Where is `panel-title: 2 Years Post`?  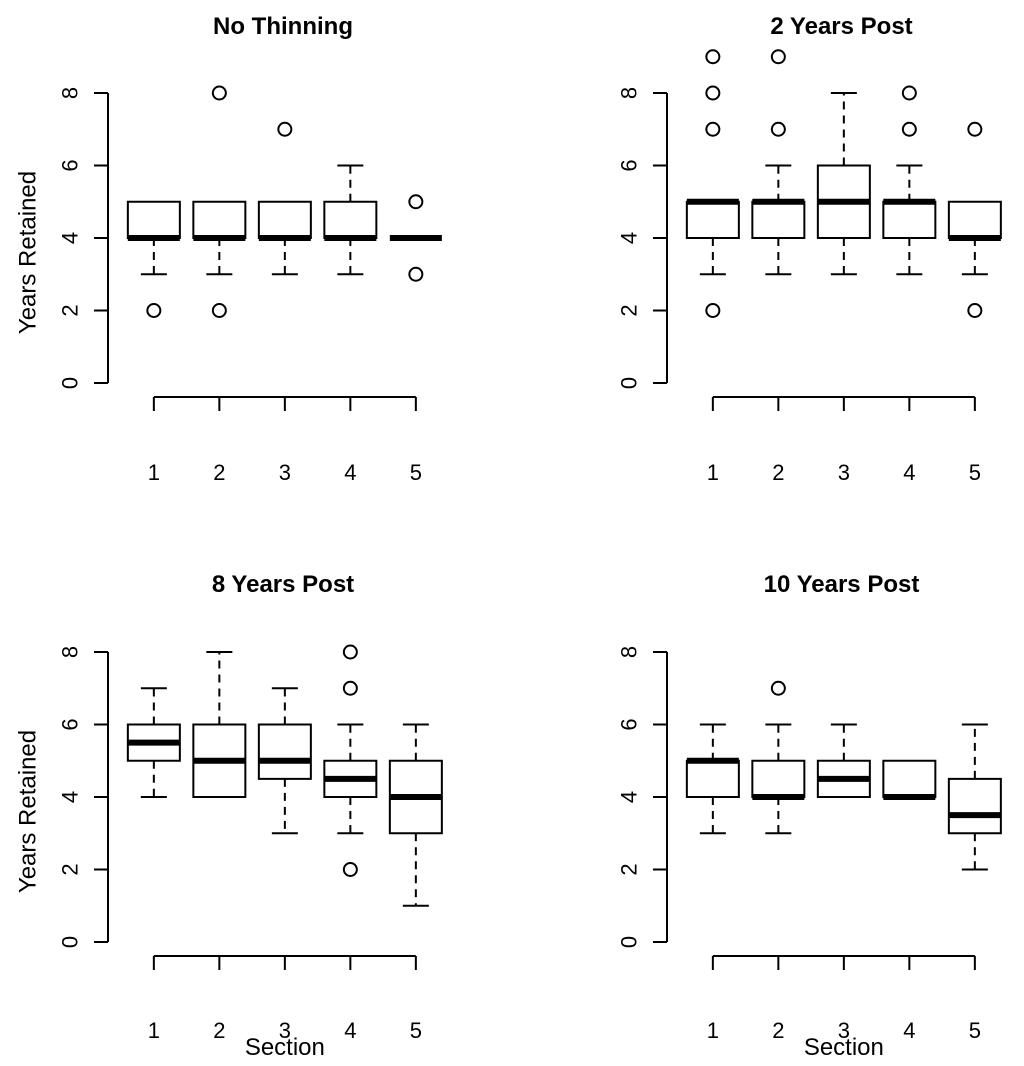
panel-title: 2 Years Post is located at coordinates (841, 26).